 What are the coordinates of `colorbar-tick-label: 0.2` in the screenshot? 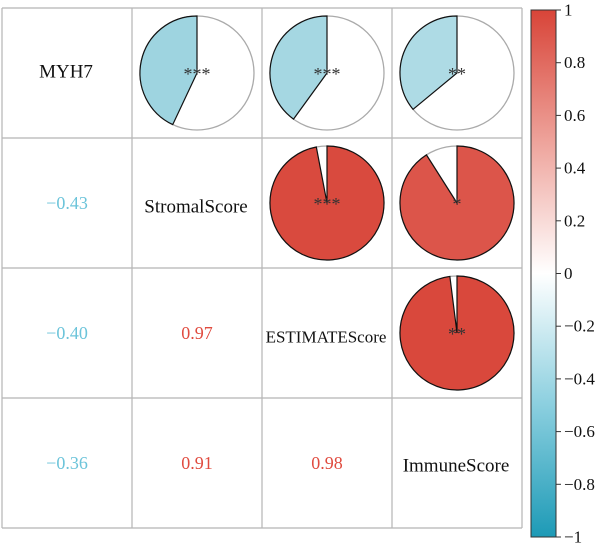 It's located at (574, 220).